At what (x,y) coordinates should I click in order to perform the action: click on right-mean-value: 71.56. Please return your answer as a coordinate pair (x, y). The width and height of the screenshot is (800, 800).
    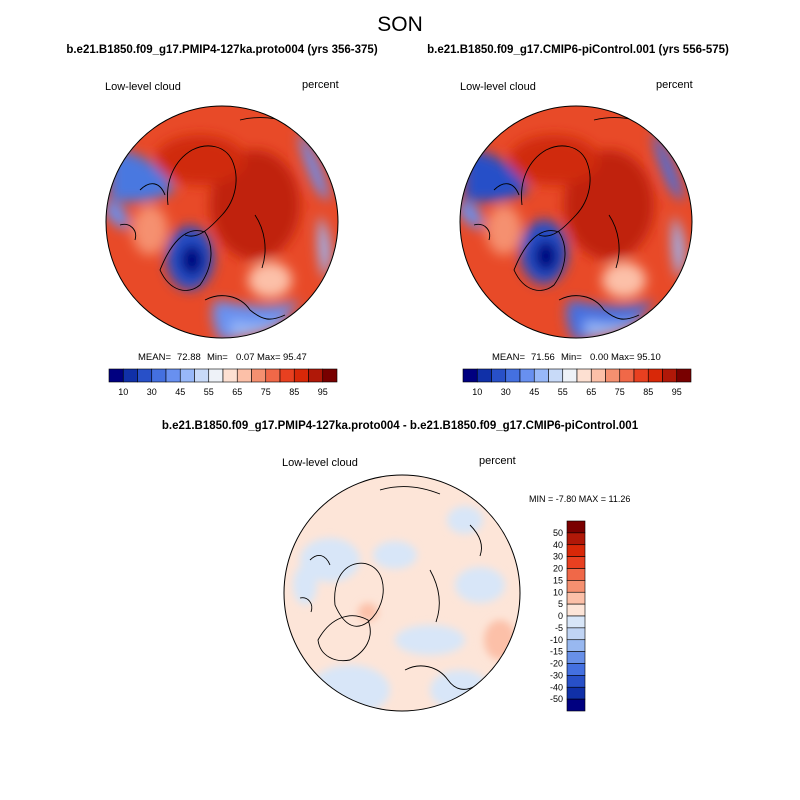
    Looking at the image, I should click on (543, 357).